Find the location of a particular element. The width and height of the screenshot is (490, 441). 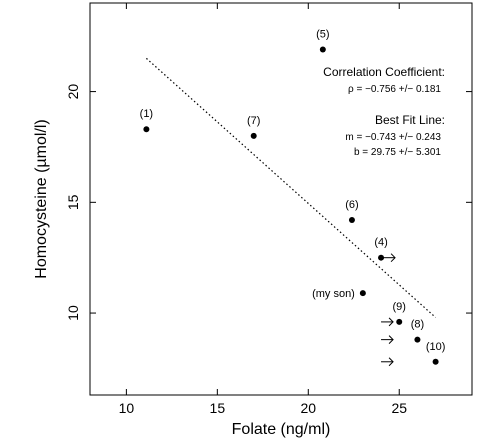

x-tick-label: 20 is located at coordinates (308, 408).